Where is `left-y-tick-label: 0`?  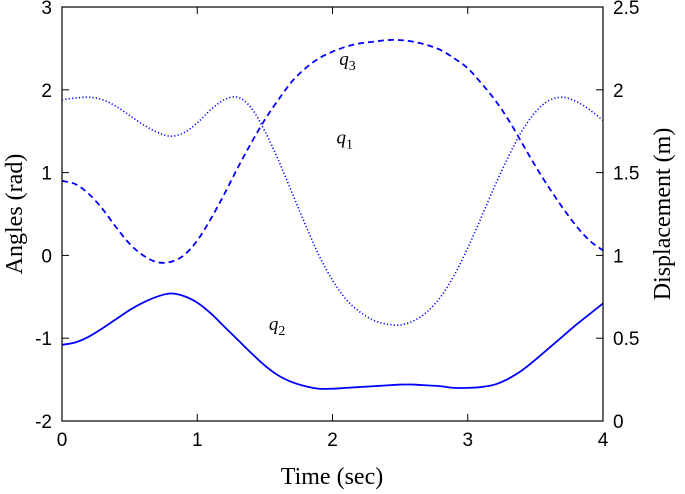
left-y-tick-label: 0 is located at coordinates (46, 256).